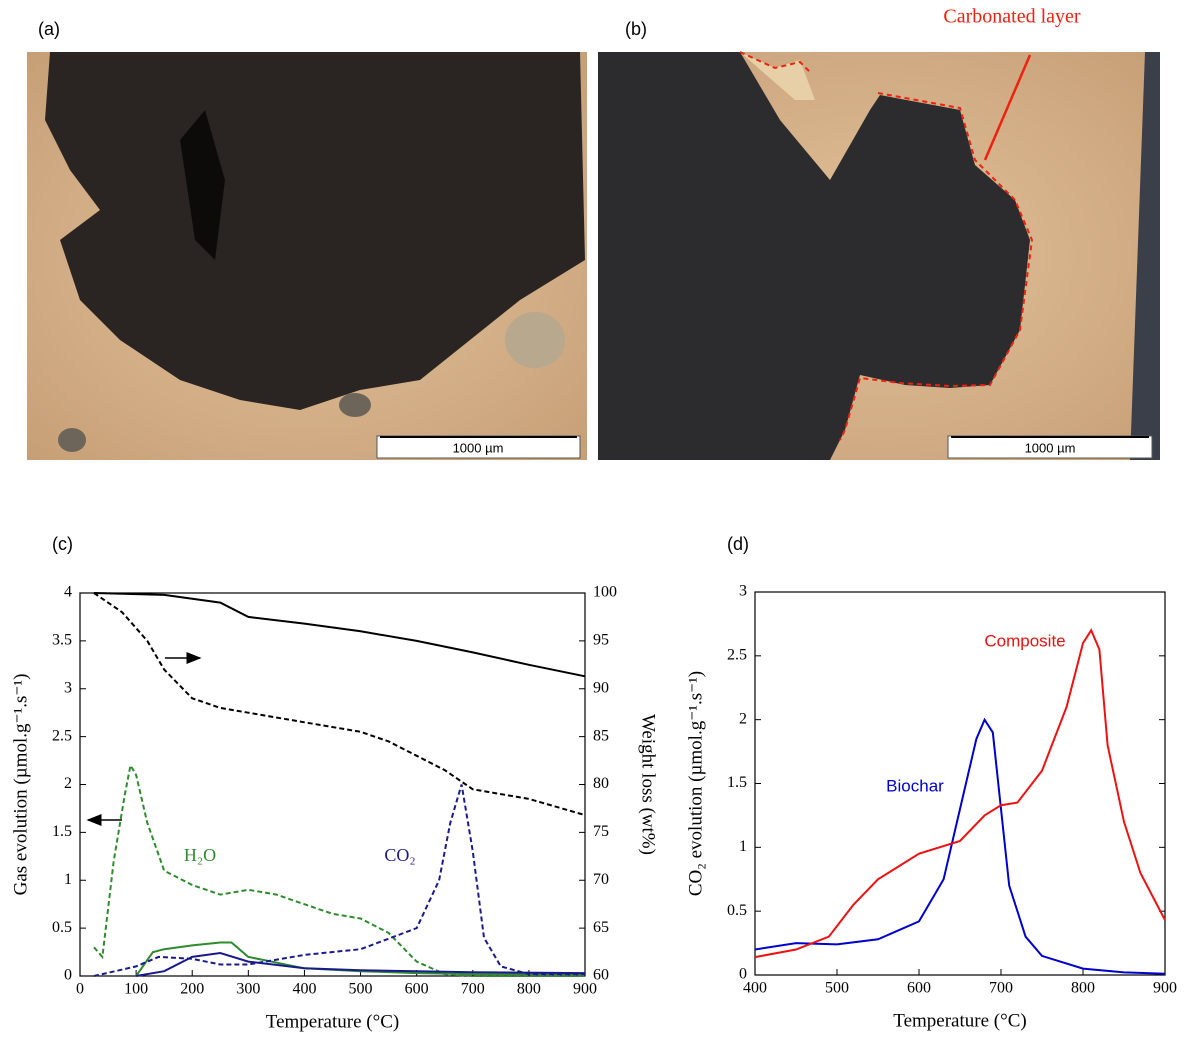  Describe the element at coordinates (601, 927) in the screenshot. I see `y2-tick-label: 65` at that location.